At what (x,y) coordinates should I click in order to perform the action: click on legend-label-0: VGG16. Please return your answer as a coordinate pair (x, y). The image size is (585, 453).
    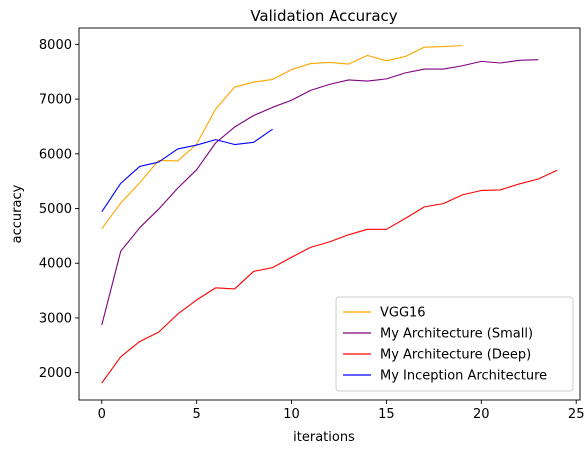
    Looking at the image, I should click on (403, 313).